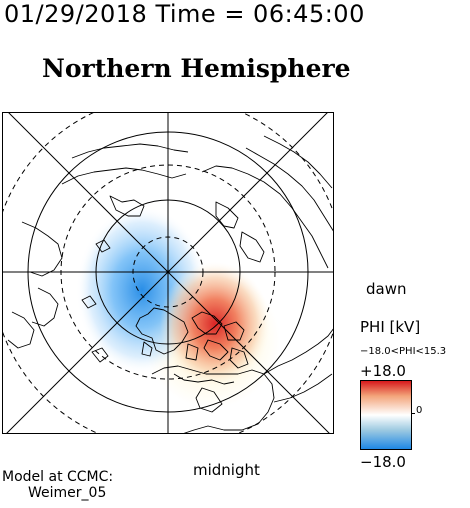 The height and width of the screenshot is (508, 470). Describe the element at coordinates (419, 410) in the screenshot. I see `colorbar-zero-label: 0` at that location.